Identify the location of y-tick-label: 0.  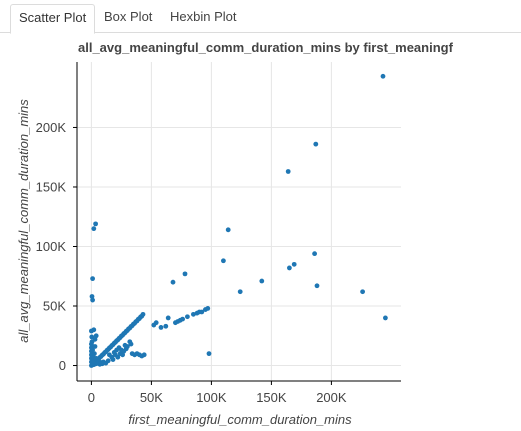
(62, 365).